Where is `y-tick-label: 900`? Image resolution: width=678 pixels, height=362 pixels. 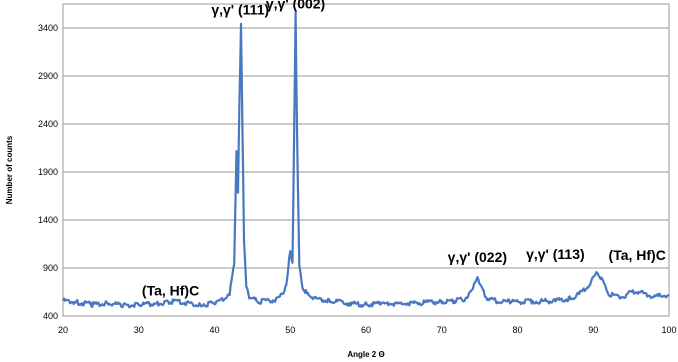
y-tick-label: 900 is located at coordinates (50, 268).